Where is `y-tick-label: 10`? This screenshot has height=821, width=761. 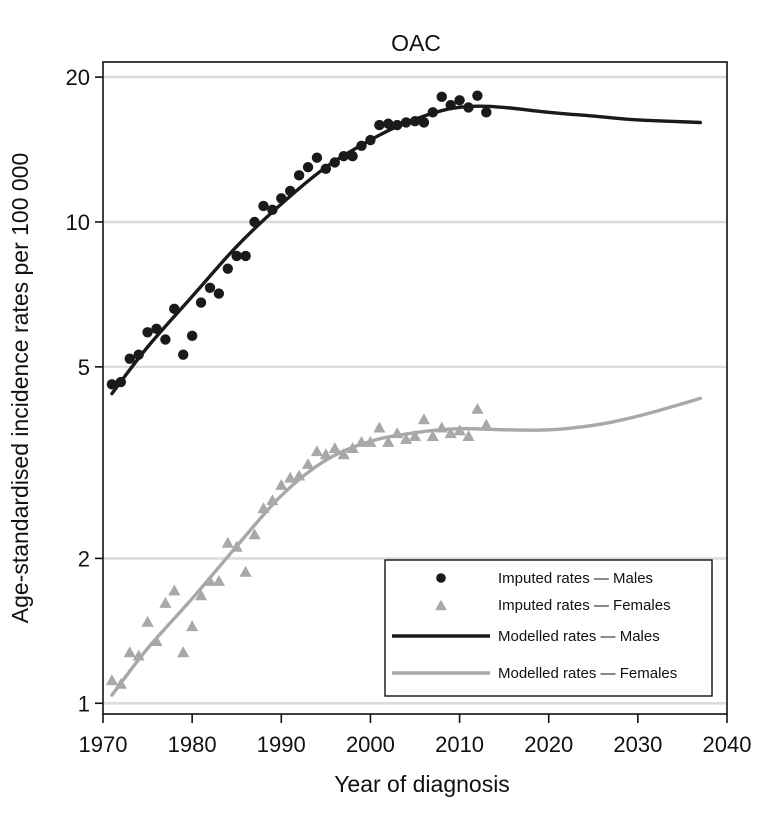 y-tick-label: 10 is located at coordinates (78, 222).